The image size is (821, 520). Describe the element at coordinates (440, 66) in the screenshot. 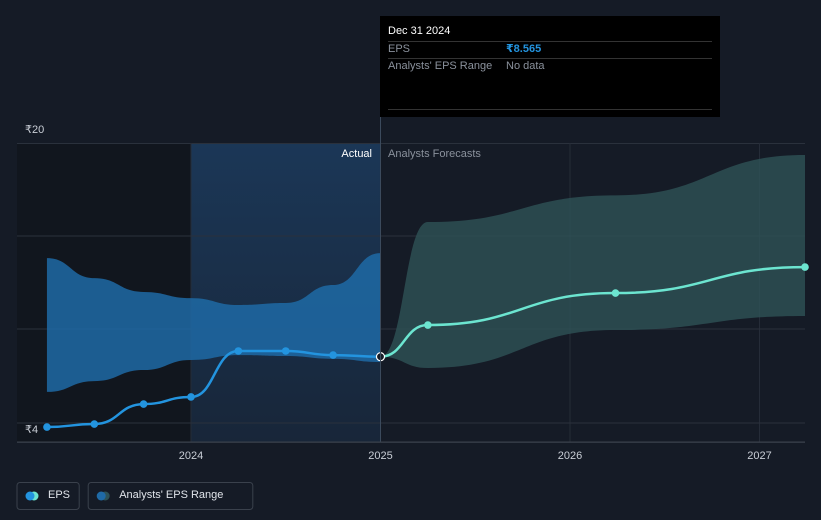

I see `tooltip-range-label: Analysts' EPS Range` at that location.